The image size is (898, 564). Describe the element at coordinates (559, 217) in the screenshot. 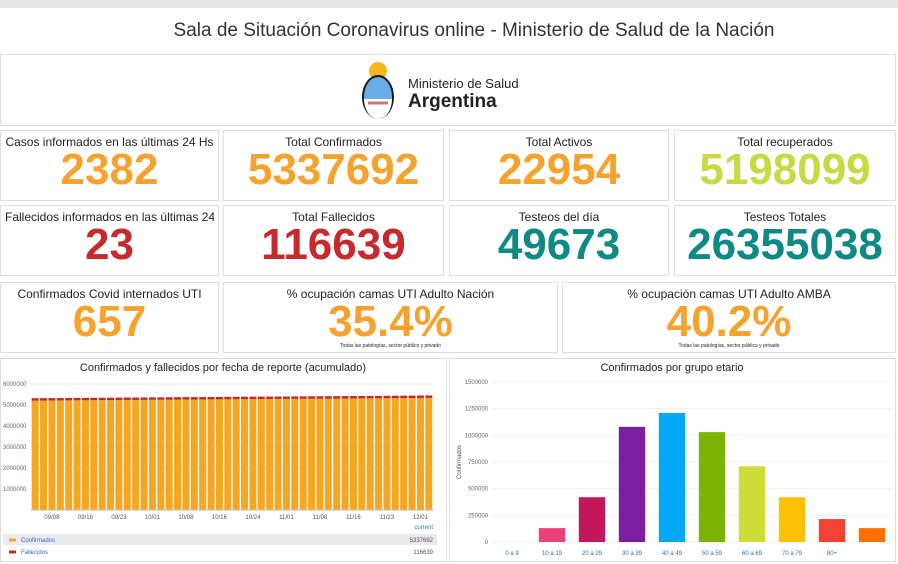

I see `kpi-label: Testeos del día` at that location.